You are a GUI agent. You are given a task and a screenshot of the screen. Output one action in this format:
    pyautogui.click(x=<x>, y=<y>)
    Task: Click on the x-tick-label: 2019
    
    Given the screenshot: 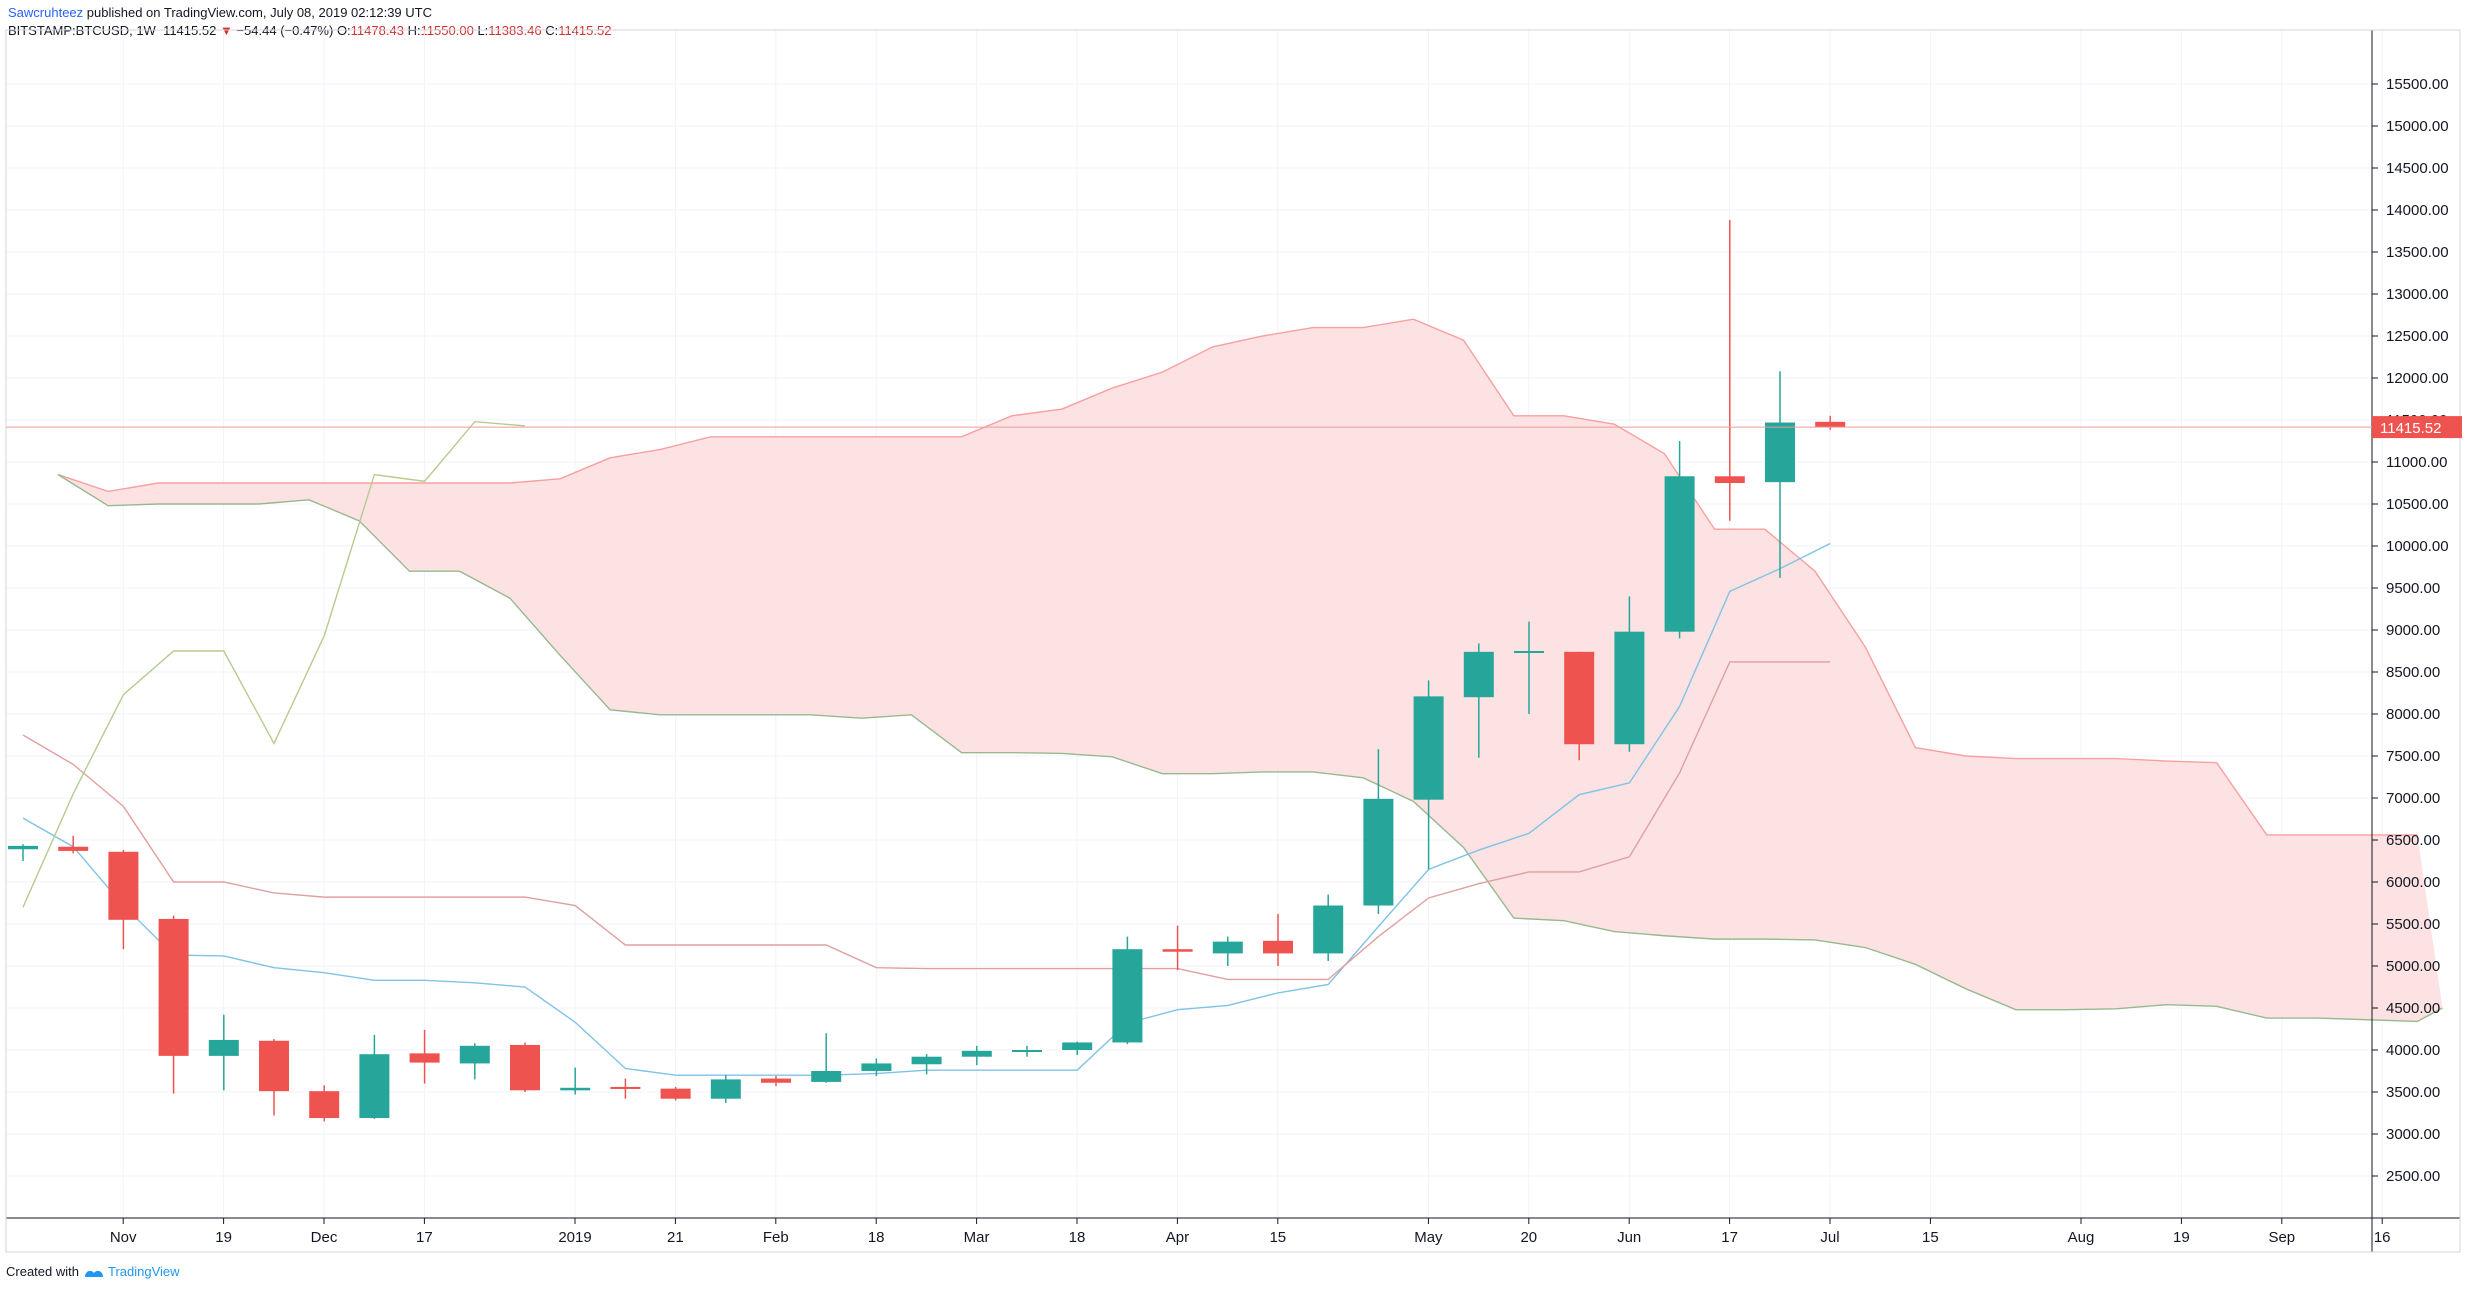 What is the action you would take?
    pyautogui.click(x=574, y=1237)
    